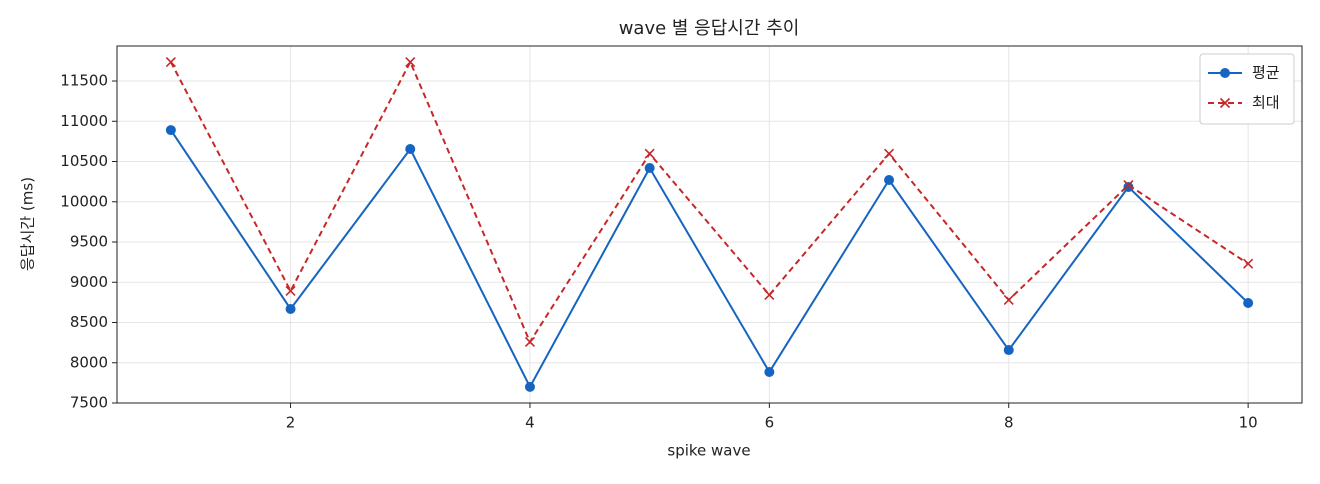  I want to click on y-tick-label: 8000, so click(89, 362).